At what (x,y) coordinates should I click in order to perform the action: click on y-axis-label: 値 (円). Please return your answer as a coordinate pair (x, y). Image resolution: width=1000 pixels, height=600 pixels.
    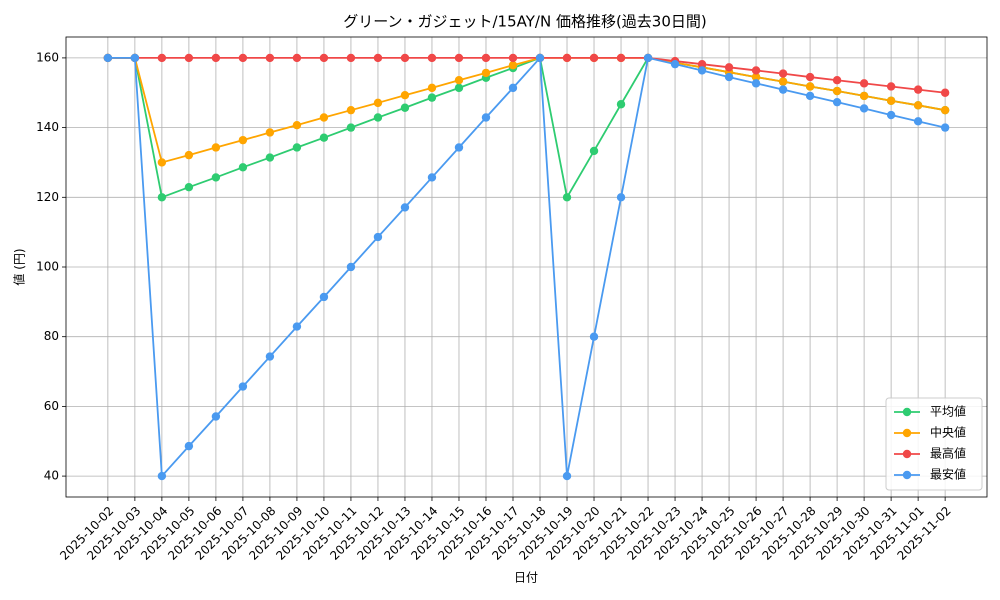
    Looking at the image, I should click on (19, 266).